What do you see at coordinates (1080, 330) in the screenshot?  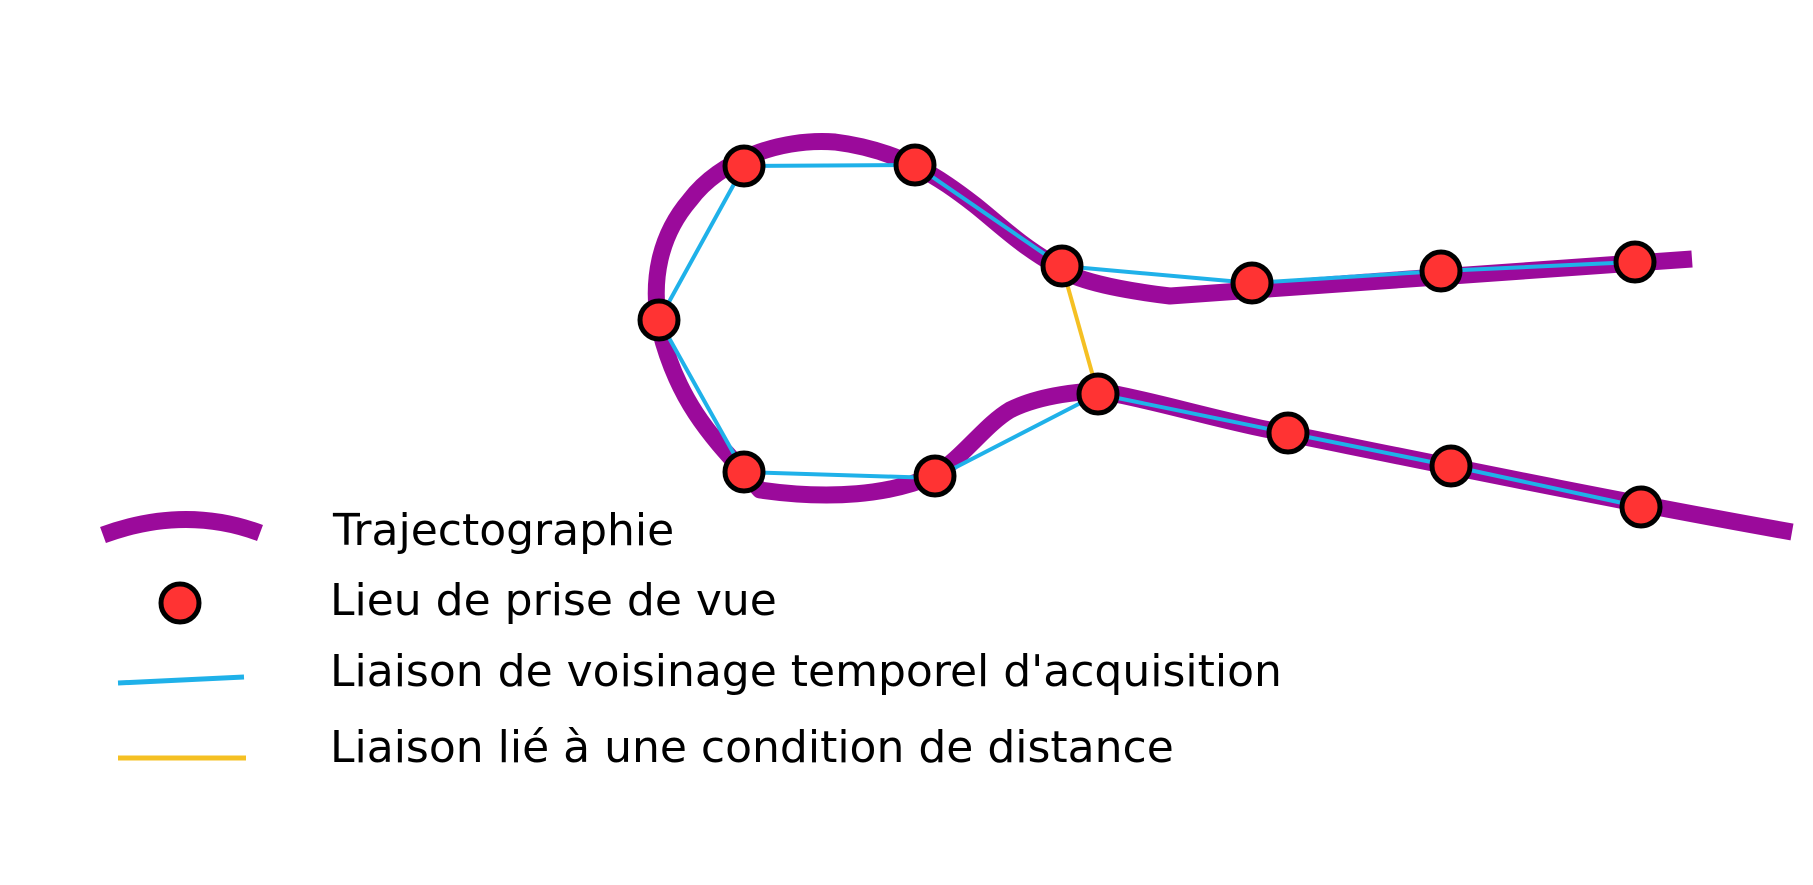 I see `distance-link` at bounding box center [1080, 330].